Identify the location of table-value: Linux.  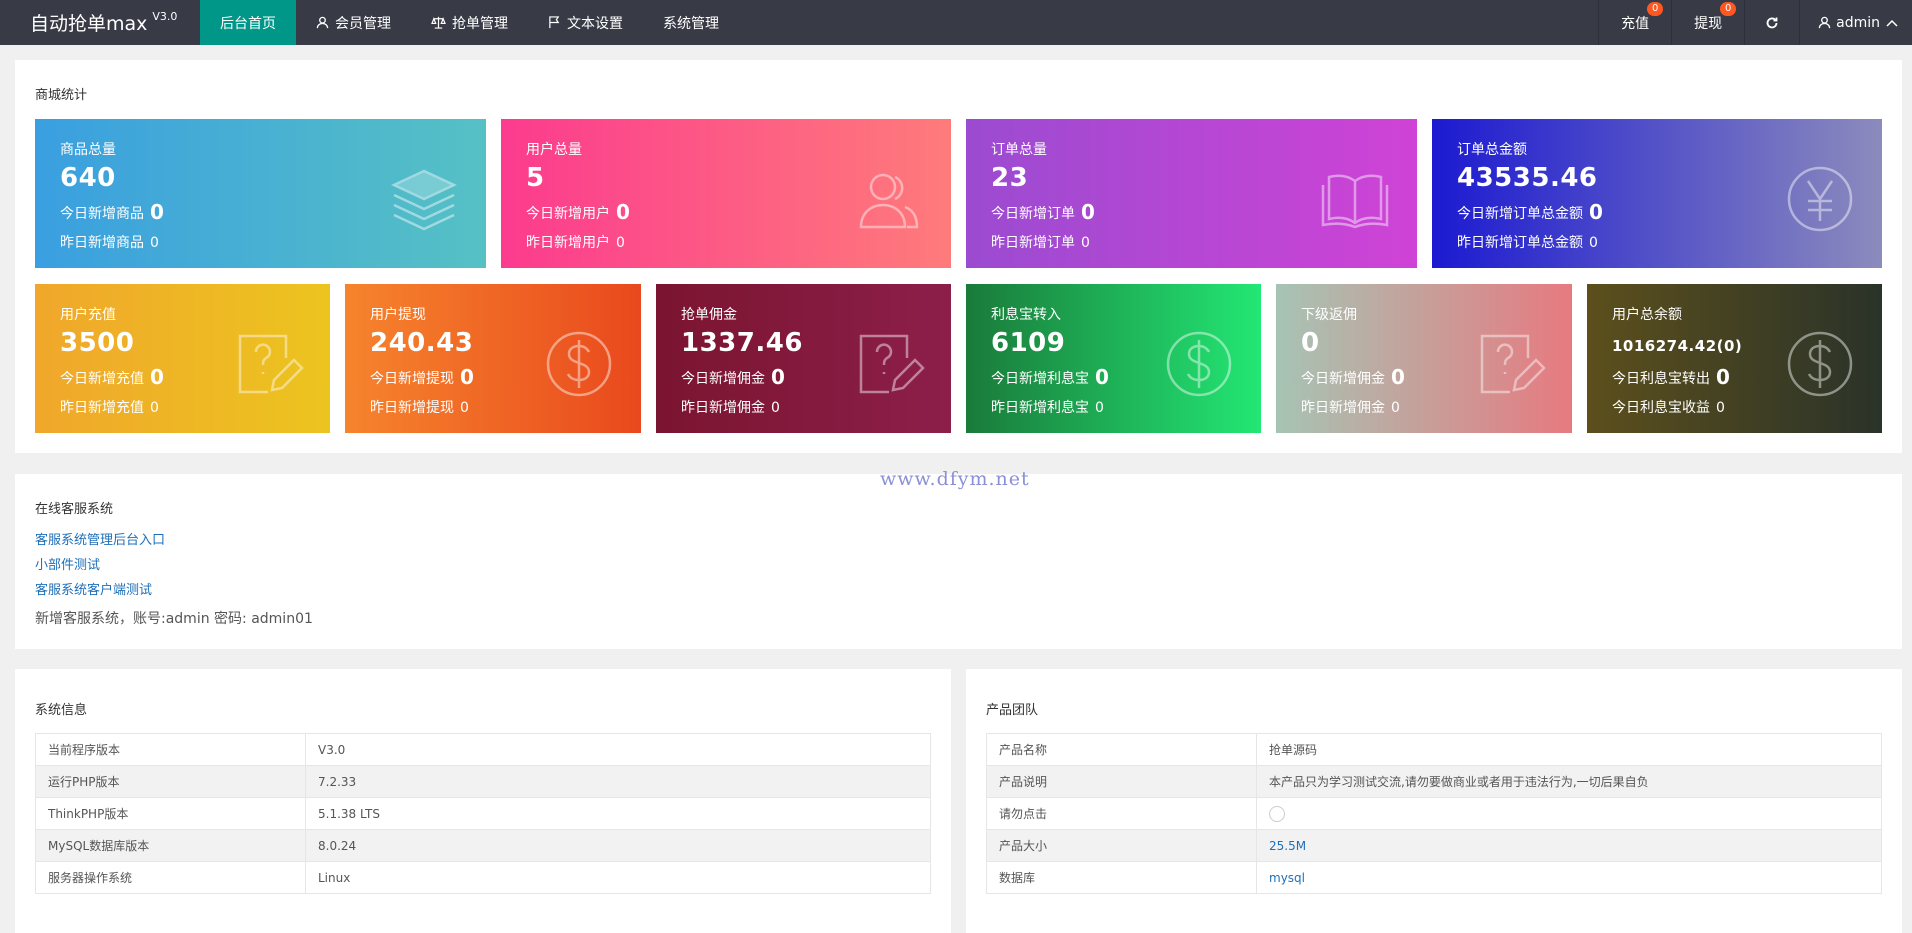
(618, 877).